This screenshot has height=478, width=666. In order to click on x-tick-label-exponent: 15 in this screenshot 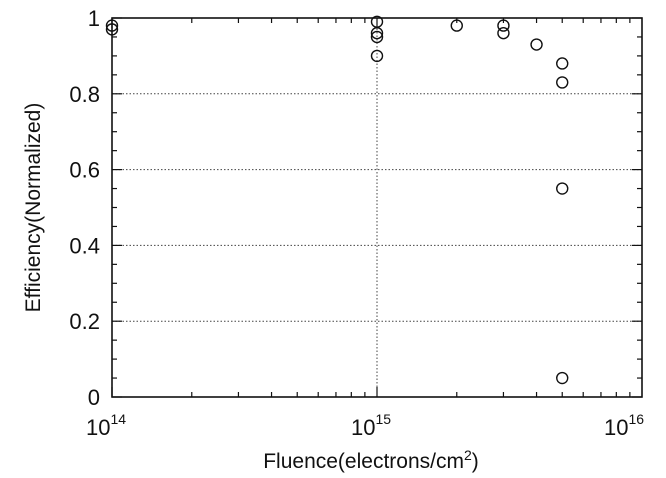, I will do `click(383, 419)`.